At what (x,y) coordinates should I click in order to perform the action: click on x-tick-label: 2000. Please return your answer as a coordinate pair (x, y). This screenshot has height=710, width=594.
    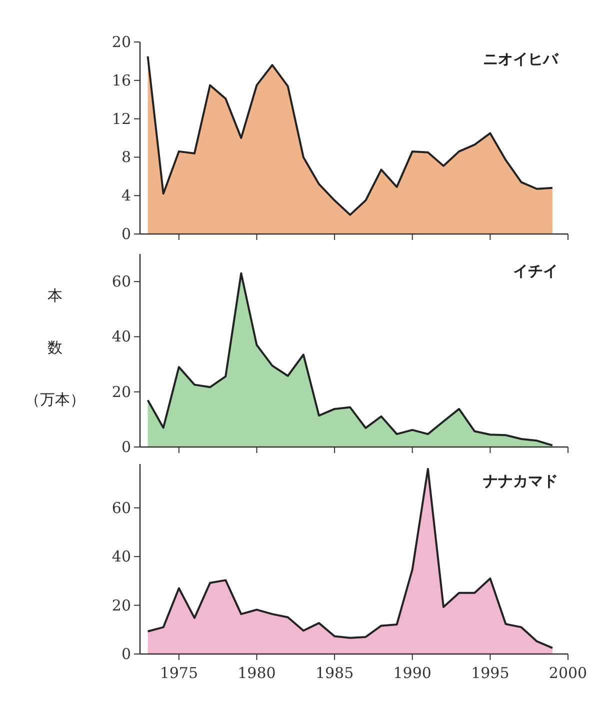
    Looking at the image, I should click on (568, 673).